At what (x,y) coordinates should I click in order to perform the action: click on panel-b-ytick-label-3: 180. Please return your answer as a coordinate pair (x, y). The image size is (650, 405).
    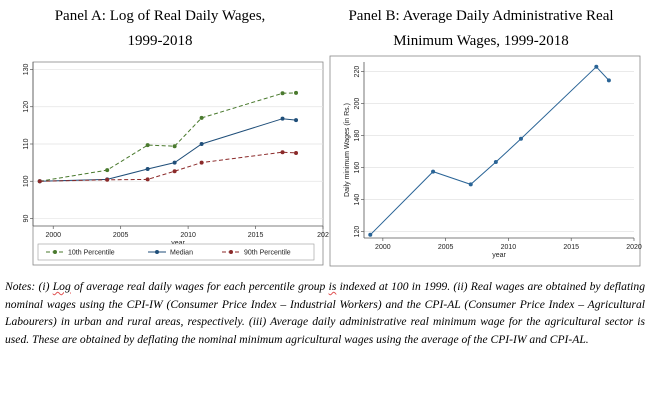
    Looking at the image, I should click on (357, 136).